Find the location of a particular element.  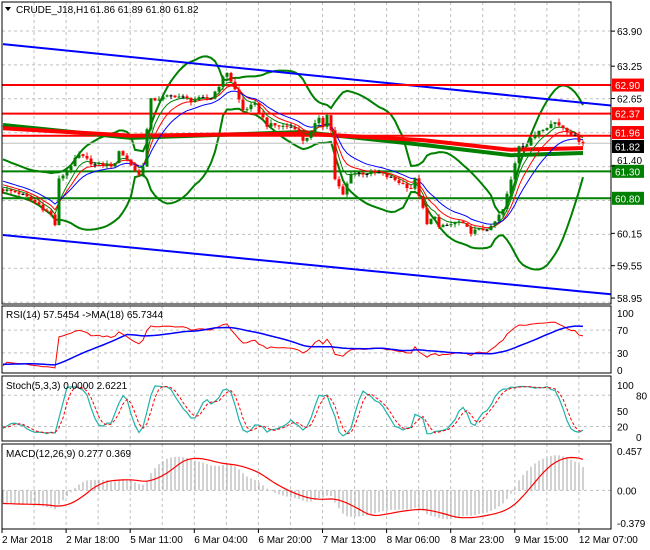

dropdown-triangle-icon is located at coordinates (8, 9).